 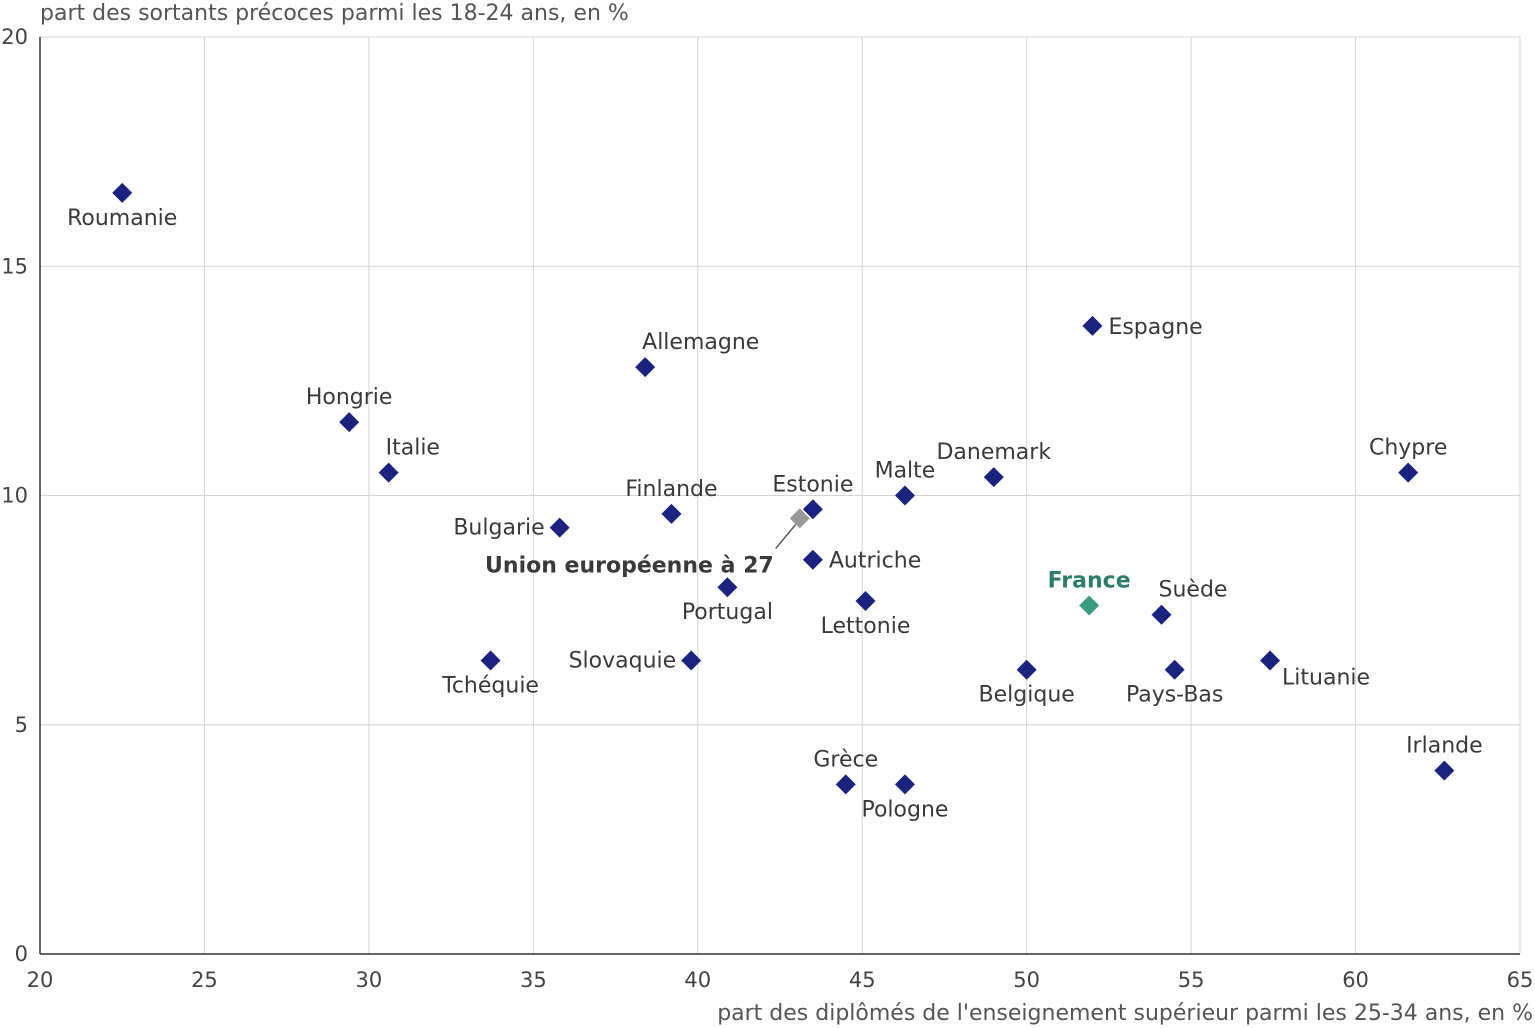 I want to click on x-tick-label: 40, so click(x=697, y=980).